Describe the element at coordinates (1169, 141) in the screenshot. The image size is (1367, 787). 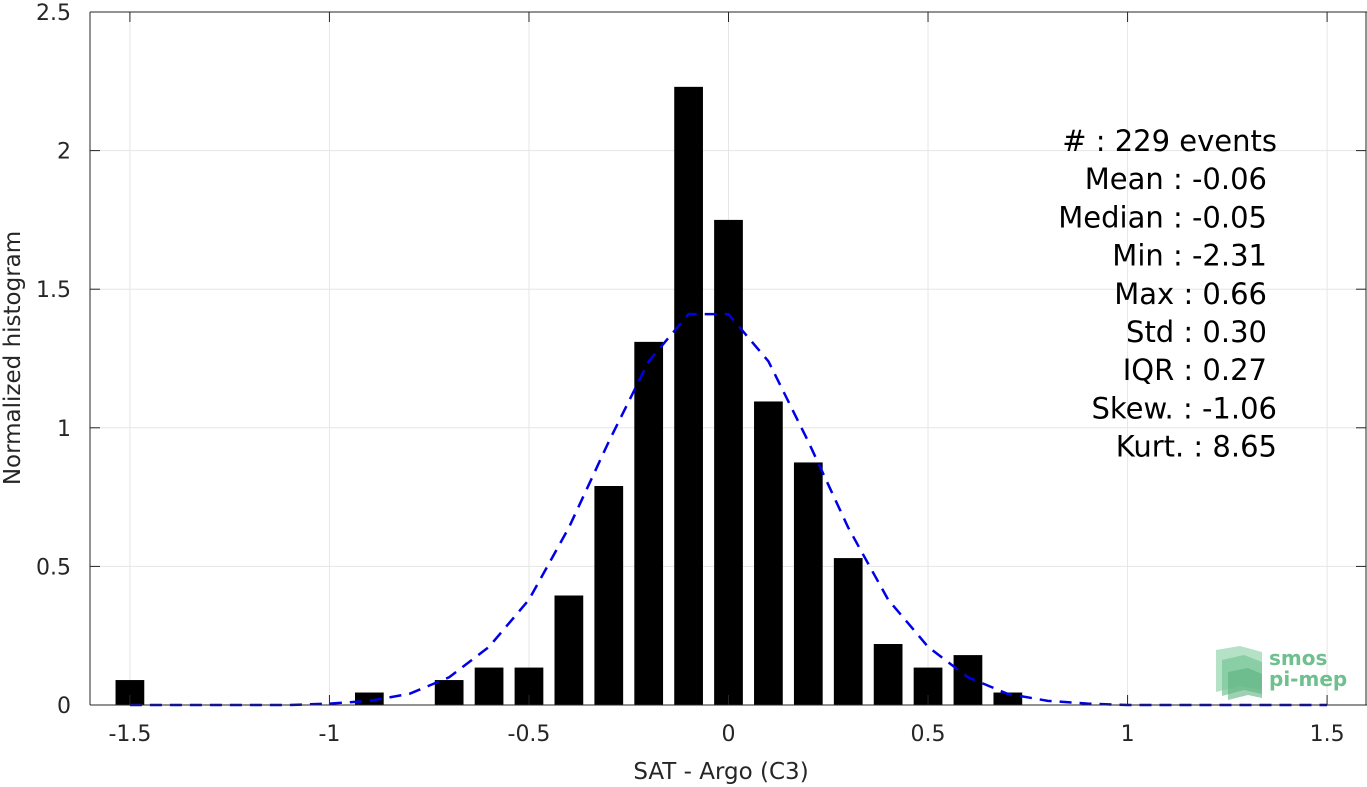
I see `stats-line: # : 229 events` at that location.